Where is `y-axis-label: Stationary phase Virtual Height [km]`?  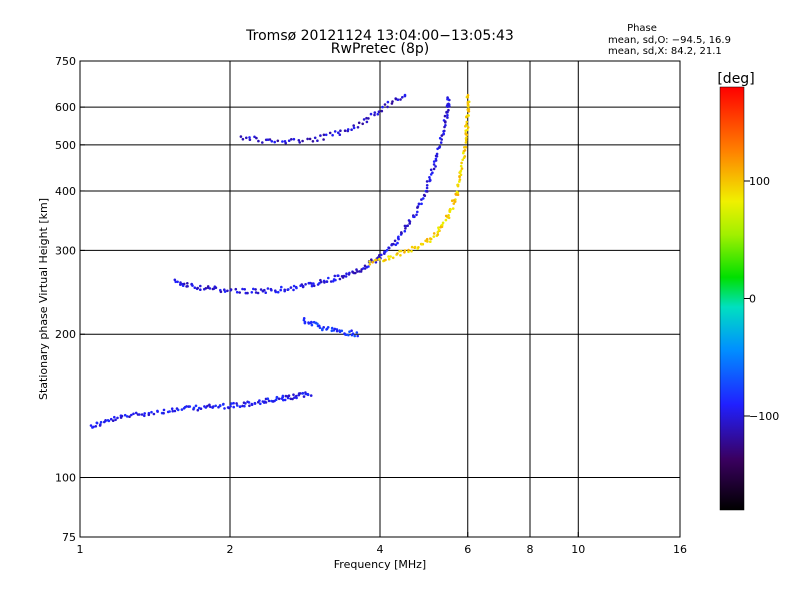
y-axis-label: Stationary phase Virtual Height [km] is located at coordinates (43, 299).